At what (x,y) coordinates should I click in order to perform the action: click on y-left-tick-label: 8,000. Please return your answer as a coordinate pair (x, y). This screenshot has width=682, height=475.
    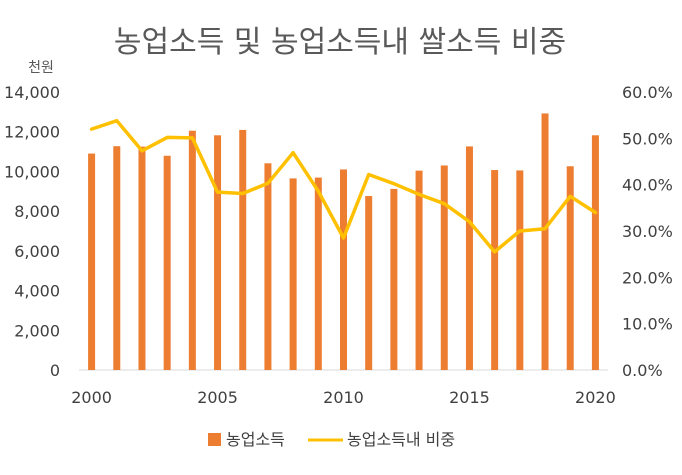
    Looking at the image, I should click on (37, 211).